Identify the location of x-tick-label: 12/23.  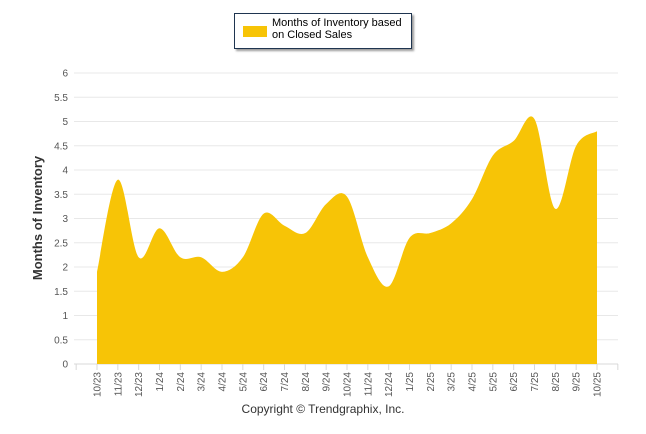
(139, 384).